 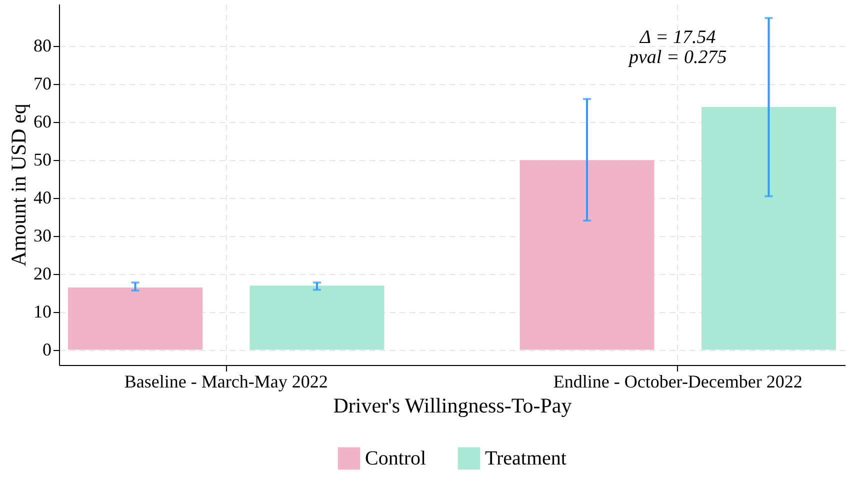 I want to click on y-tick-label: 80, so click(x=43, y=45).